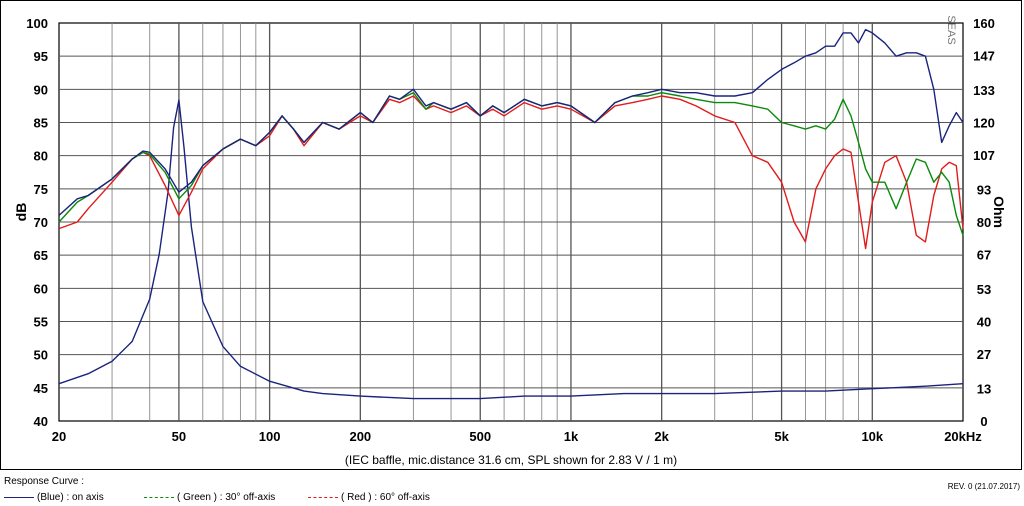 The width and height of the screenshot is (1024, 506). What do you see at coordinates (70, 497) in the screenshot?
I see `legend-label-blue: (Blue) : on axis` at bounding box center [70, 497].